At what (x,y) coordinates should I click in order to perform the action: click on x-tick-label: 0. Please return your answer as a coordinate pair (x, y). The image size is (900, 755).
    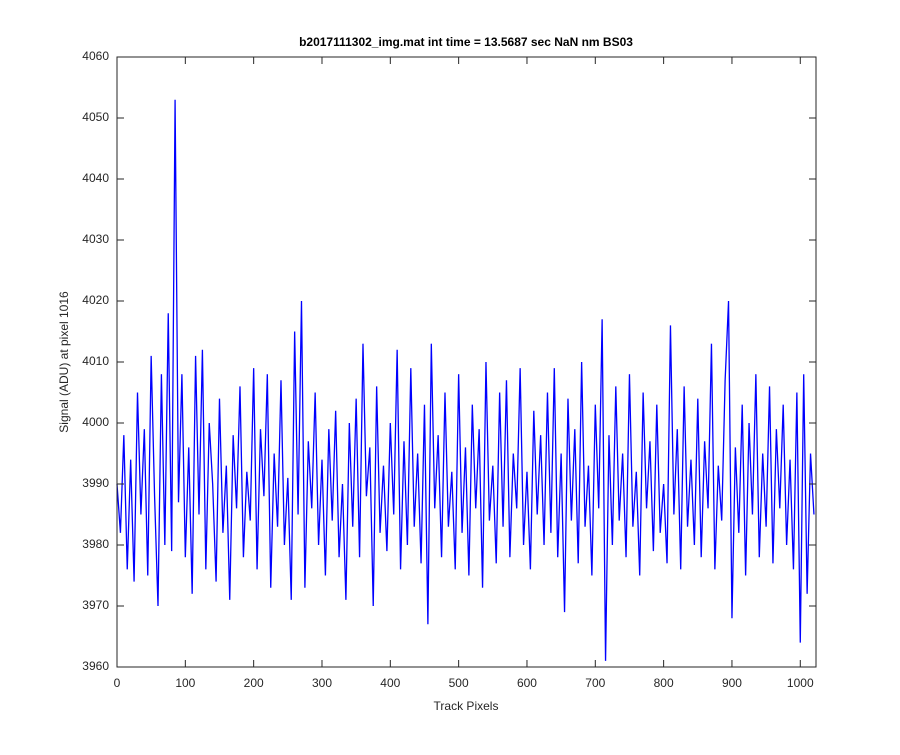
    Looking at the image, I should click on (117, 683).